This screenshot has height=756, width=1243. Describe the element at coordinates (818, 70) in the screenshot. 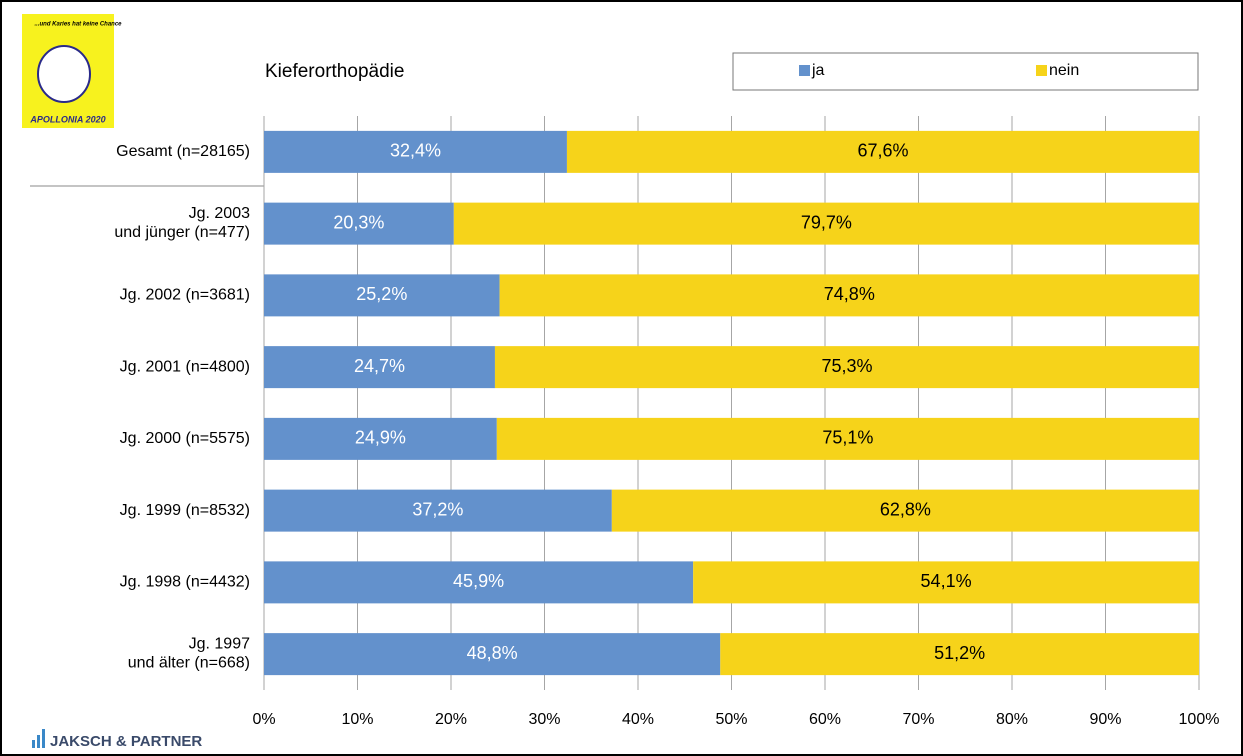

I see `legend-label: ja` at that location.